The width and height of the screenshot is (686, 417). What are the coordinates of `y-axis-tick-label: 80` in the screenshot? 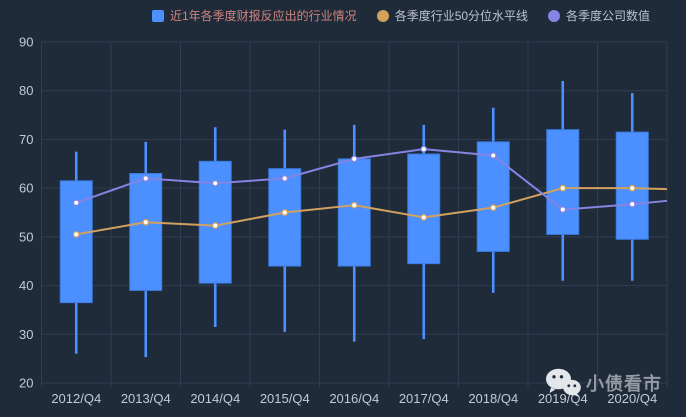 It's located at (26, 90).